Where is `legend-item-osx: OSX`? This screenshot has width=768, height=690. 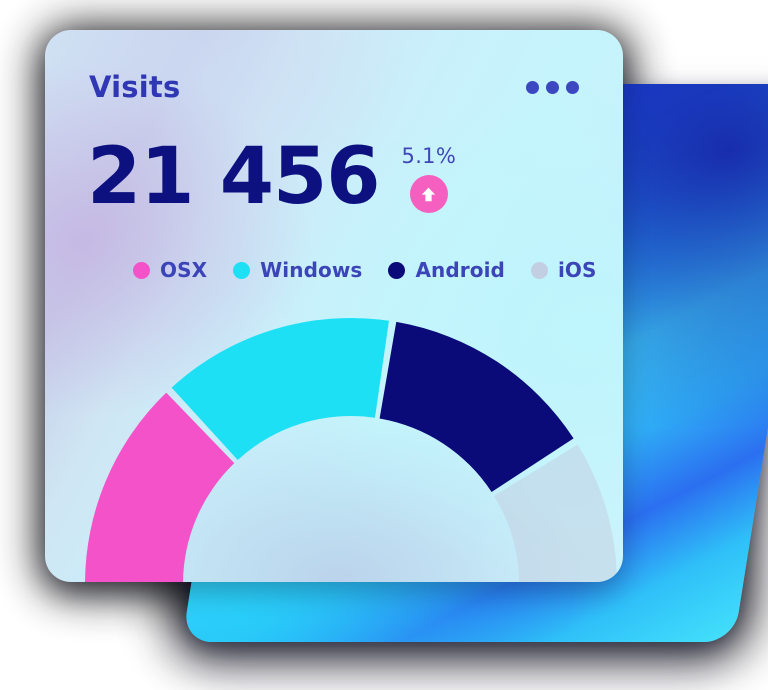 legend-item-osx: OSX is located at coordinates (170, 270).